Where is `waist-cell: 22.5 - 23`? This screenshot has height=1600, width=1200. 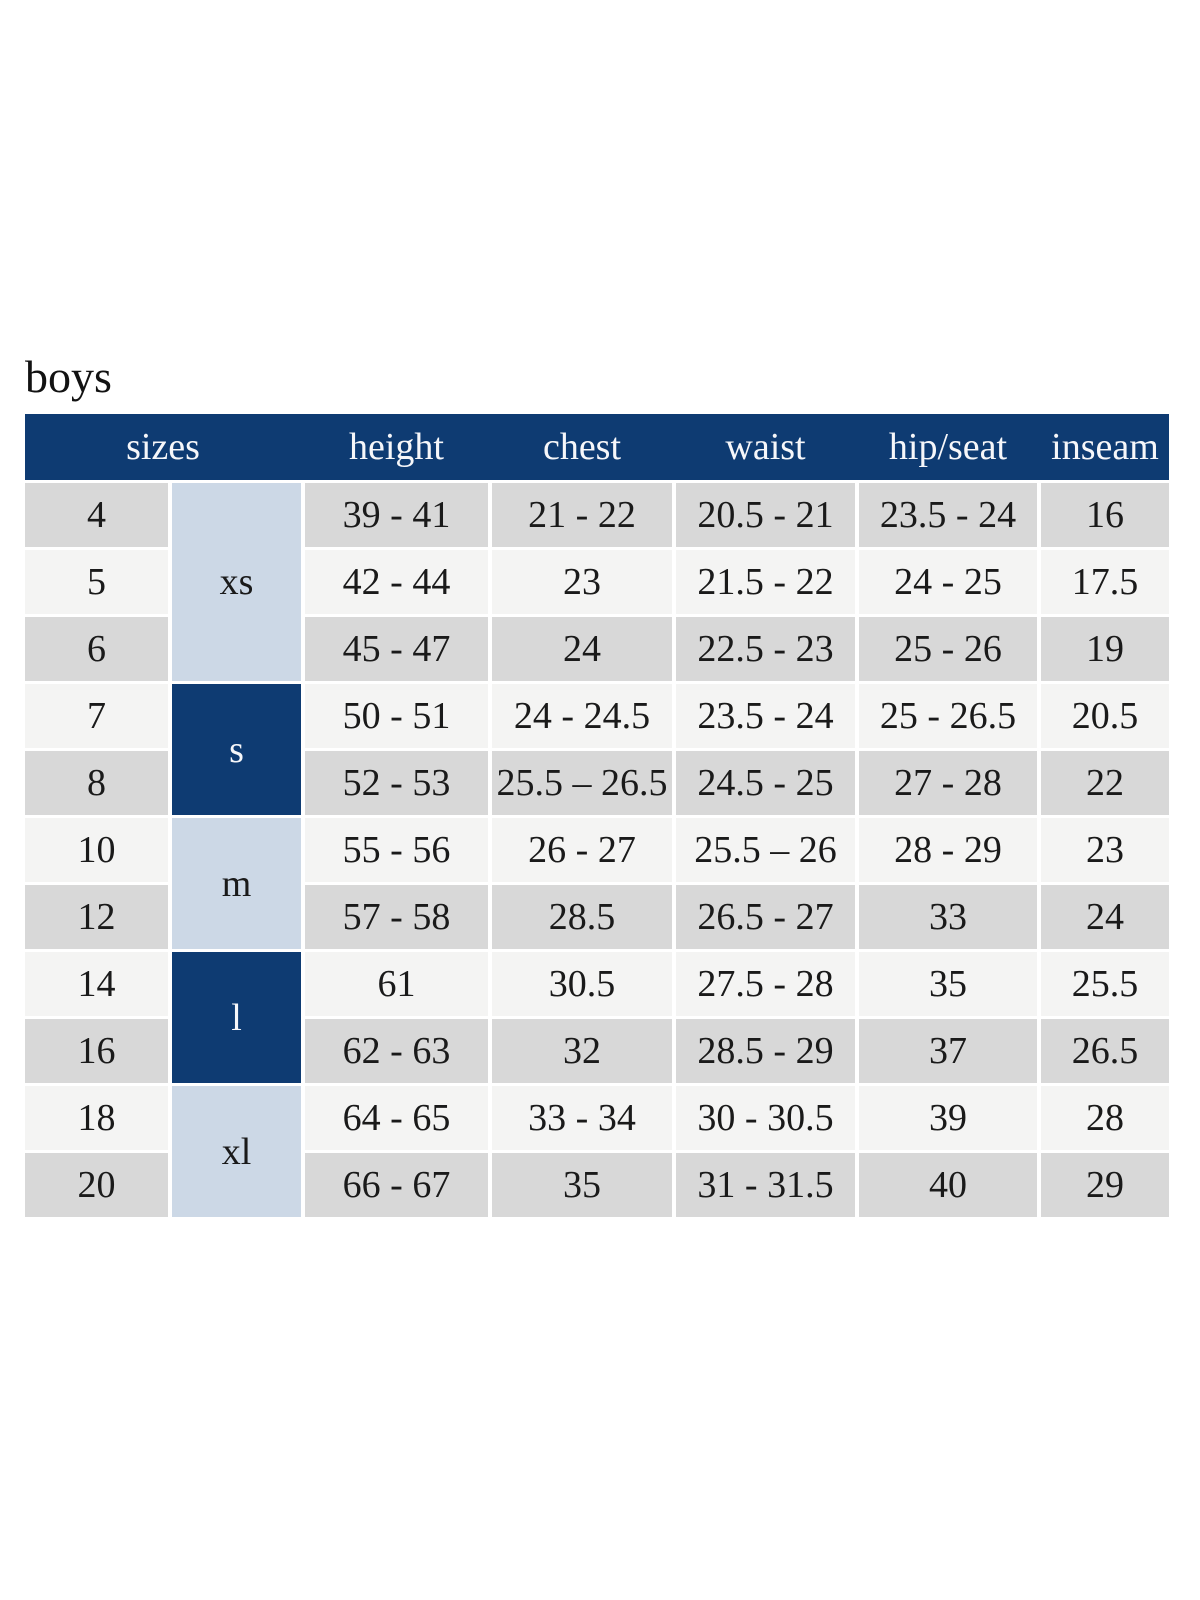 waist-cell: 22.5 - 23 is located at coordinates (765, 649).